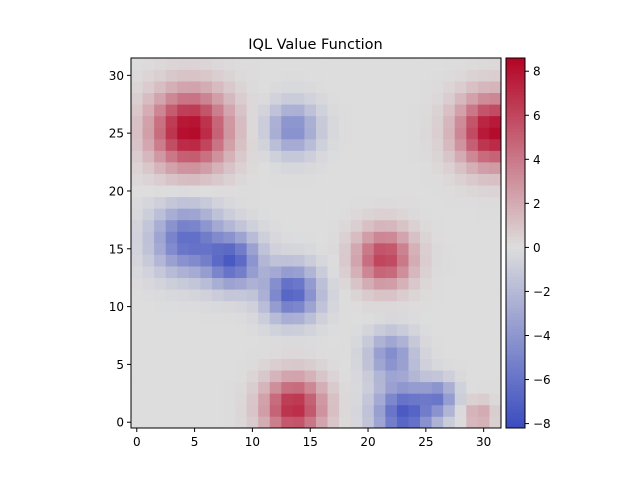 This screenshot has height=484, width=640. Describe the element at coordinates (310, 442) in the screenshot. I see `x-tick-label: 15` at that location.